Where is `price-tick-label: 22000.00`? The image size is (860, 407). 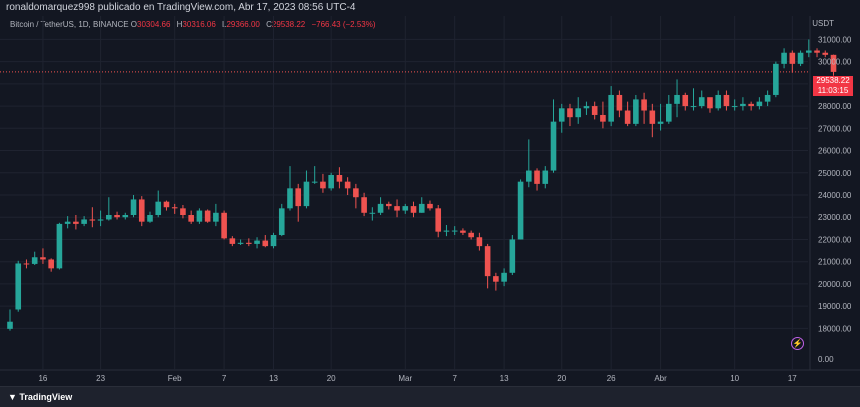 price-tick-label: 22000.00 is located at coordinates (835, 239).